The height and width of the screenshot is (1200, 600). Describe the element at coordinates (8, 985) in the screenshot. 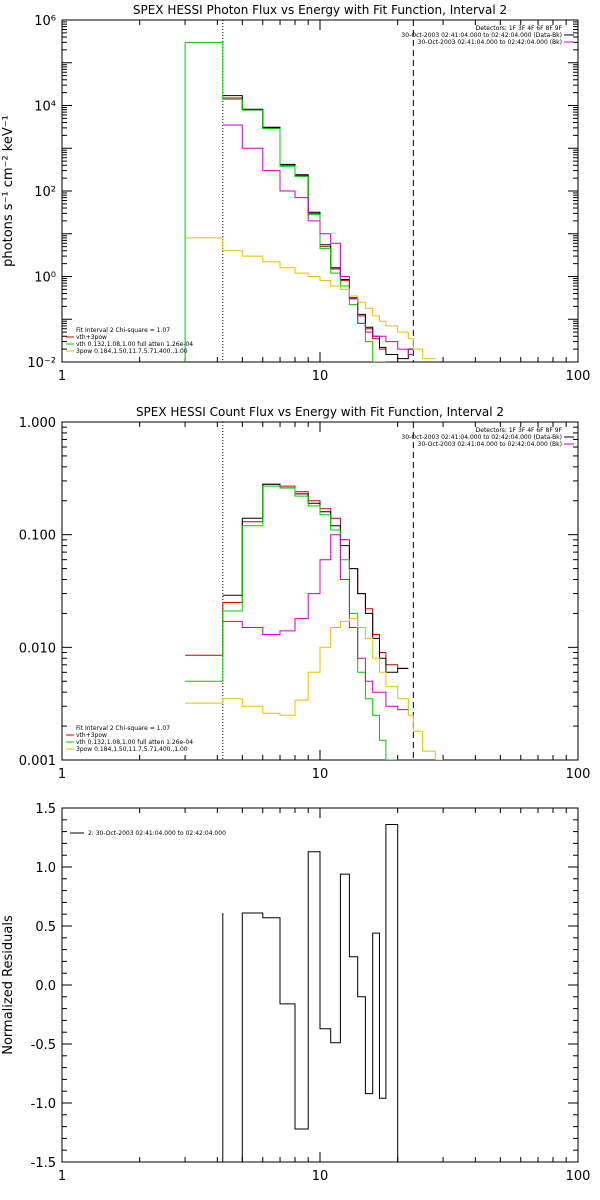

I see `y-axis-label: Normalized Residuals` at that location.